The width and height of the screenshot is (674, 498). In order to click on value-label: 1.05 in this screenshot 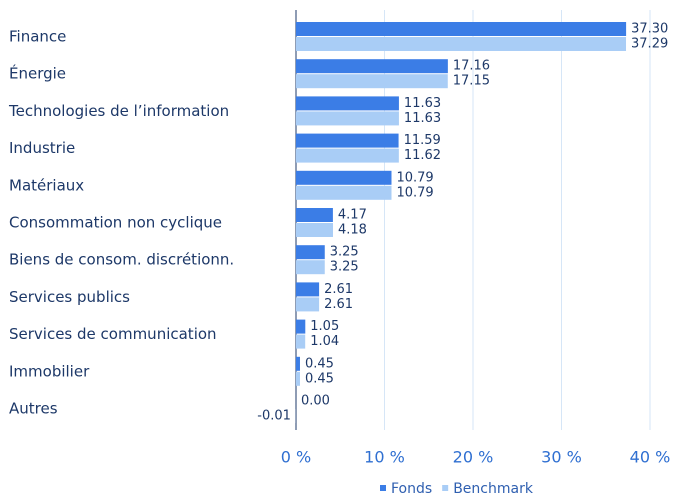, I will do `click(324, 326)`.